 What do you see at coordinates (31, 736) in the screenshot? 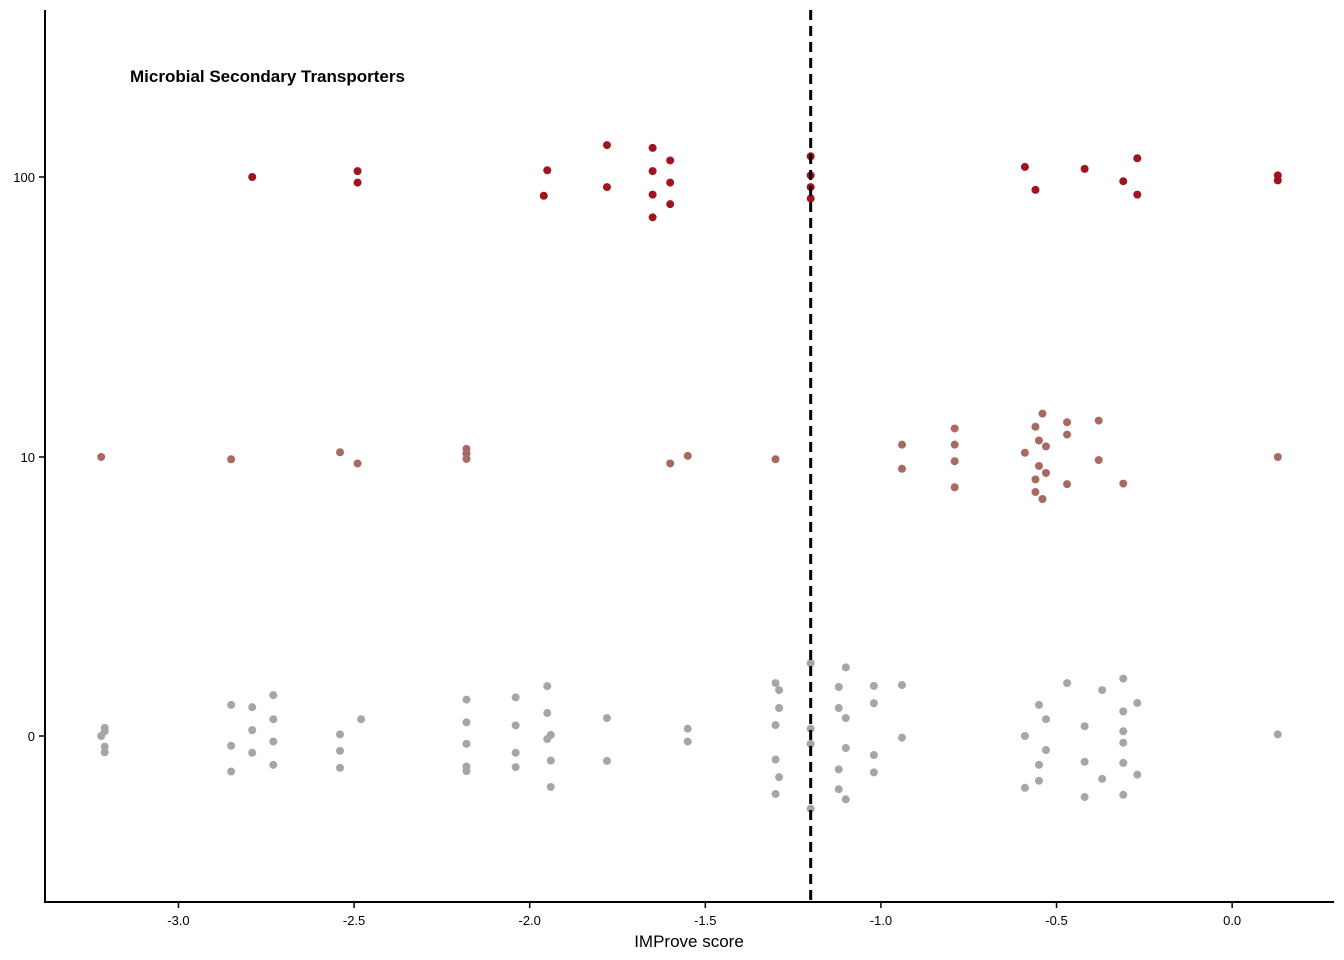
I see `y-tick-label: 0` at bounding box center [31, 736].